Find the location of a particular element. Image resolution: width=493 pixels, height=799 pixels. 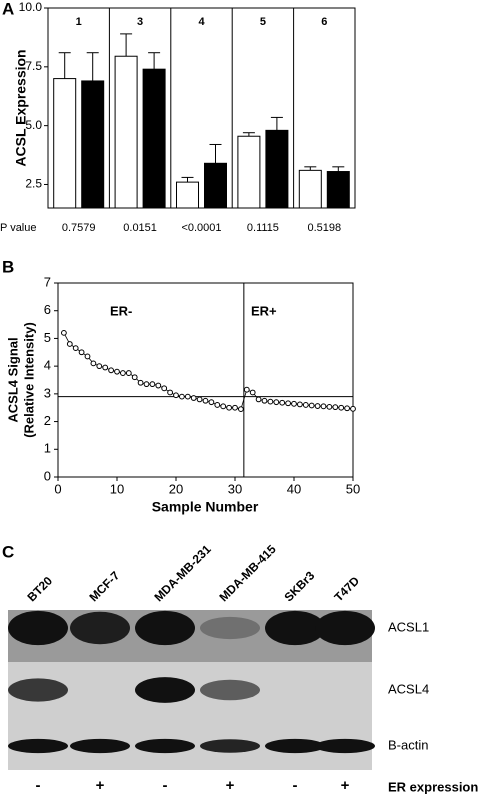

y-tick-label: 4 is located at coordinates (47, 365).